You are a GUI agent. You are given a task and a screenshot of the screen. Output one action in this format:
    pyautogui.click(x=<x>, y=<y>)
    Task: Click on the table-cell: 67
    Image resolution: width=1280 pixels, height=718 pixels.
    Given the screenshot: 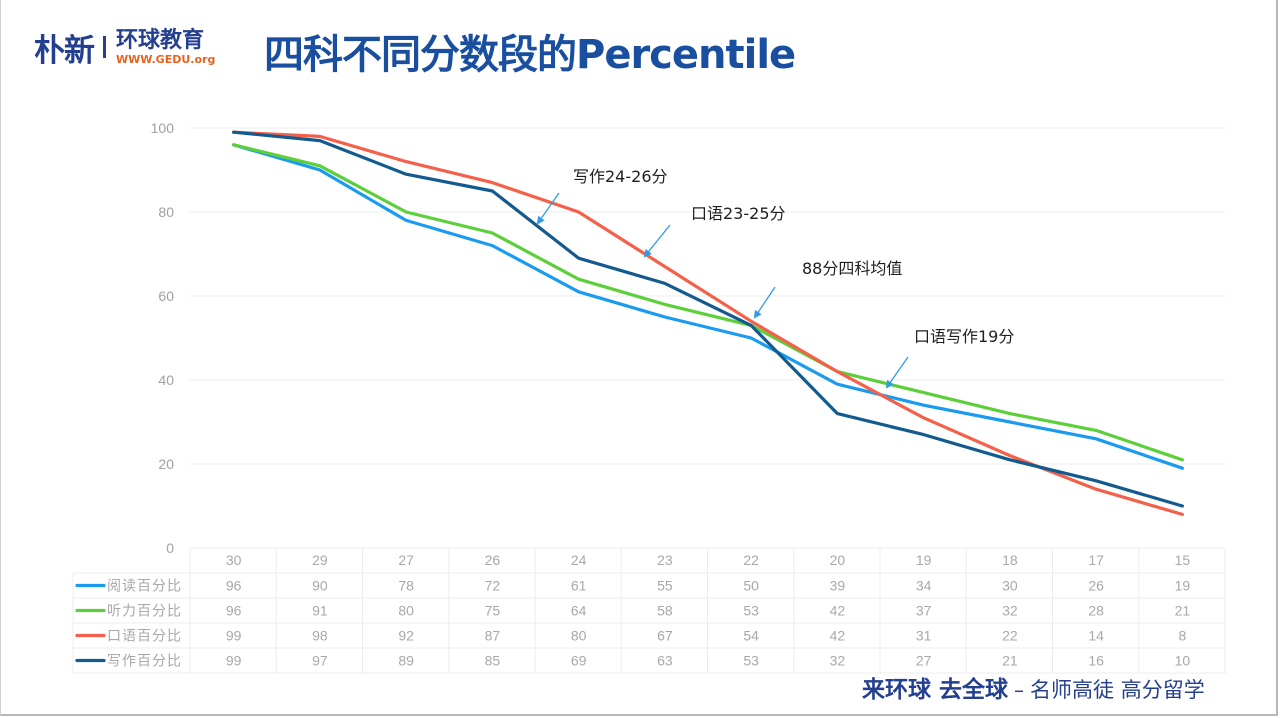 What is the action you would take?
    pyautogui.click(x=665, y=636)
    